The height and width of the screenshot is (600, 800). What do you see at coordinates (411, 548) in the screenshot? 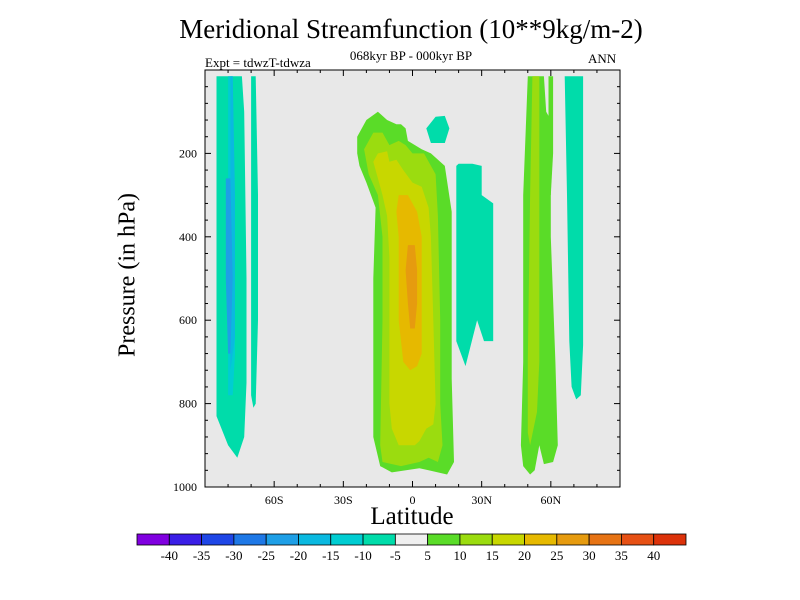
I see `colorbar: -40 -35 -30 -25 -20 -15 -10 -5 5 10 15 20 25 30 35 40` at bounding box center [411, 548].